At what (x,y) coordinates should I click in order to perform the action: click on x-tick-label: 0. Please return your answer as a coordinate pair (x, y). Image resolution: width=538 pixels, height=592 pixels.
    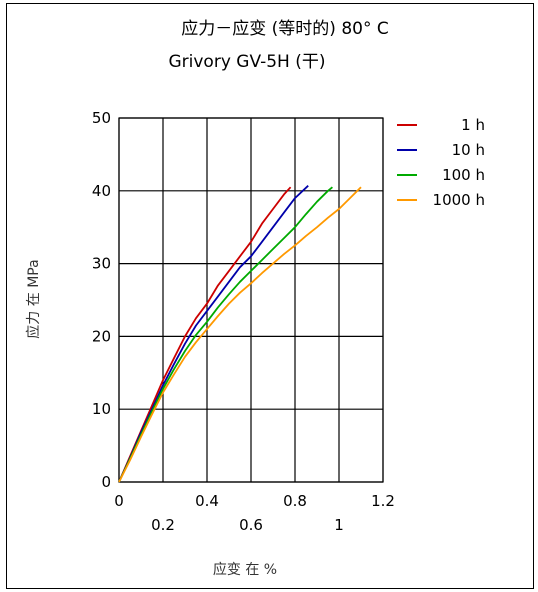
    Looking at the image, I should click on (119, 501).